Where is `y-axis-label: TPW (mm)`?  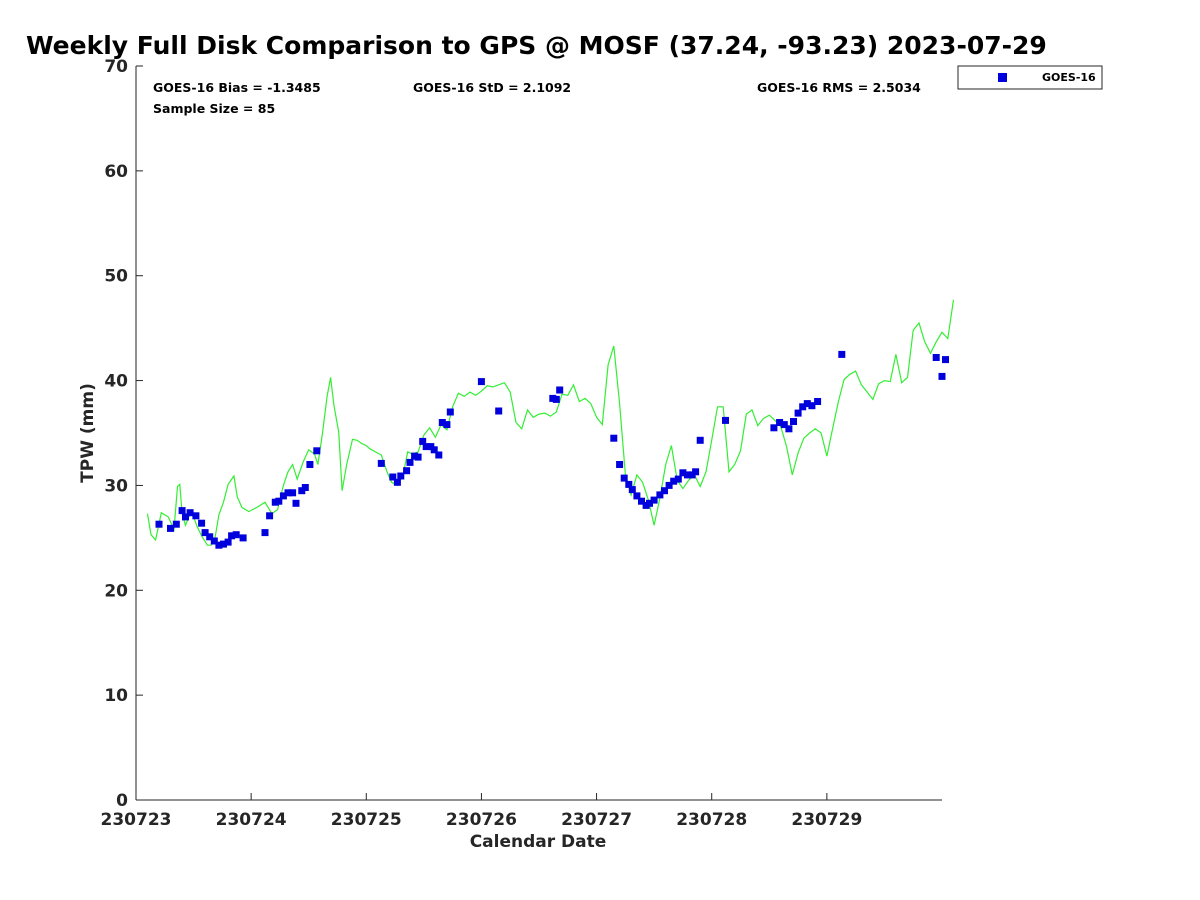 y-axis-label: TPW (mm) is located at coordinates (88, 433).